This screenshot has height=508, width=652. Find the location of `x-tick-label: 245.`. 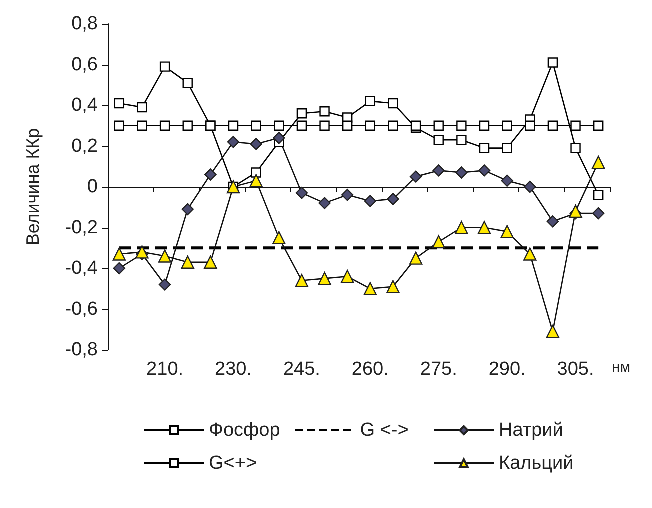

x-tick-label: 245. is located at coordinates (301, 369).